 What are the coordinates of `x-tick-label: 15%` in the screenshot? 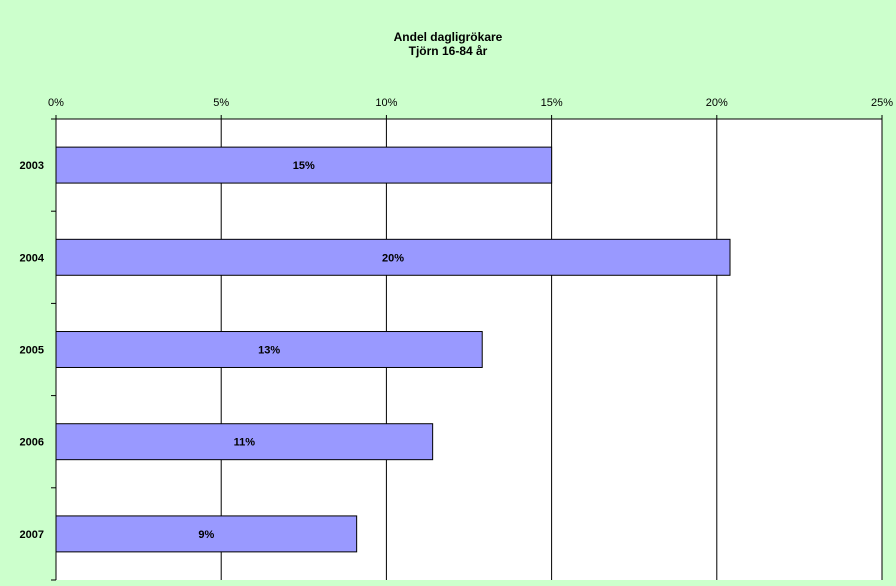 It's located at (552, 103).